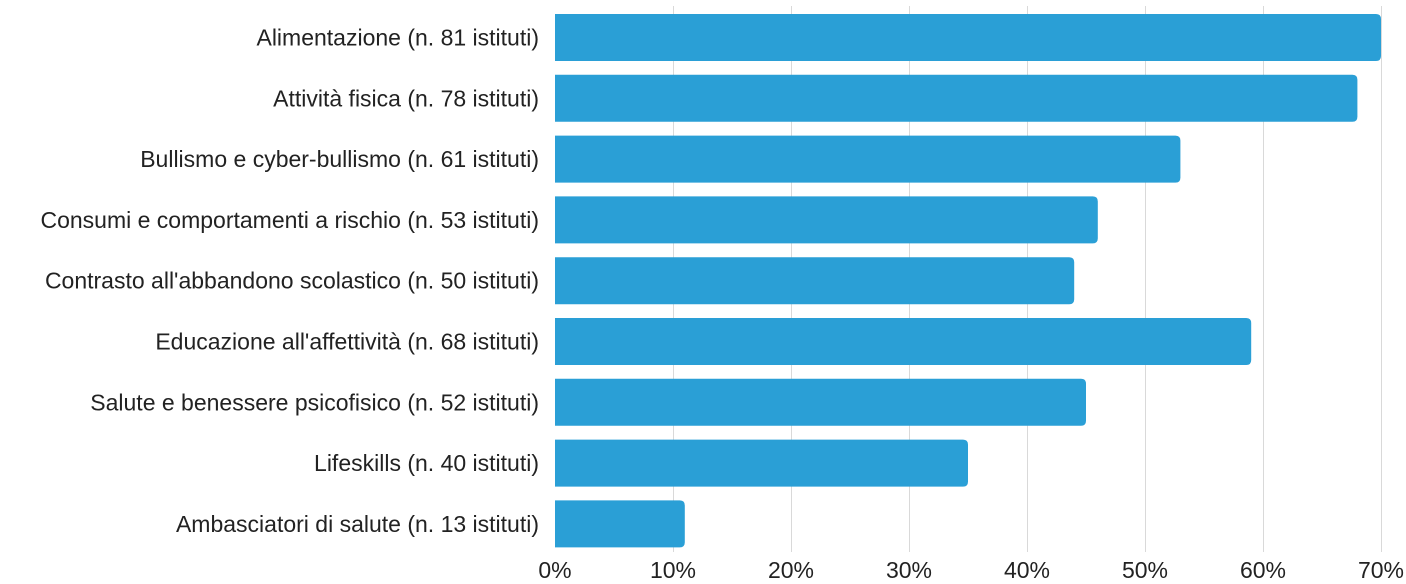 The width and height of the screenshot is (1406, 584). I want to click on x-tick-label-30: 30%, so click(909, 570).